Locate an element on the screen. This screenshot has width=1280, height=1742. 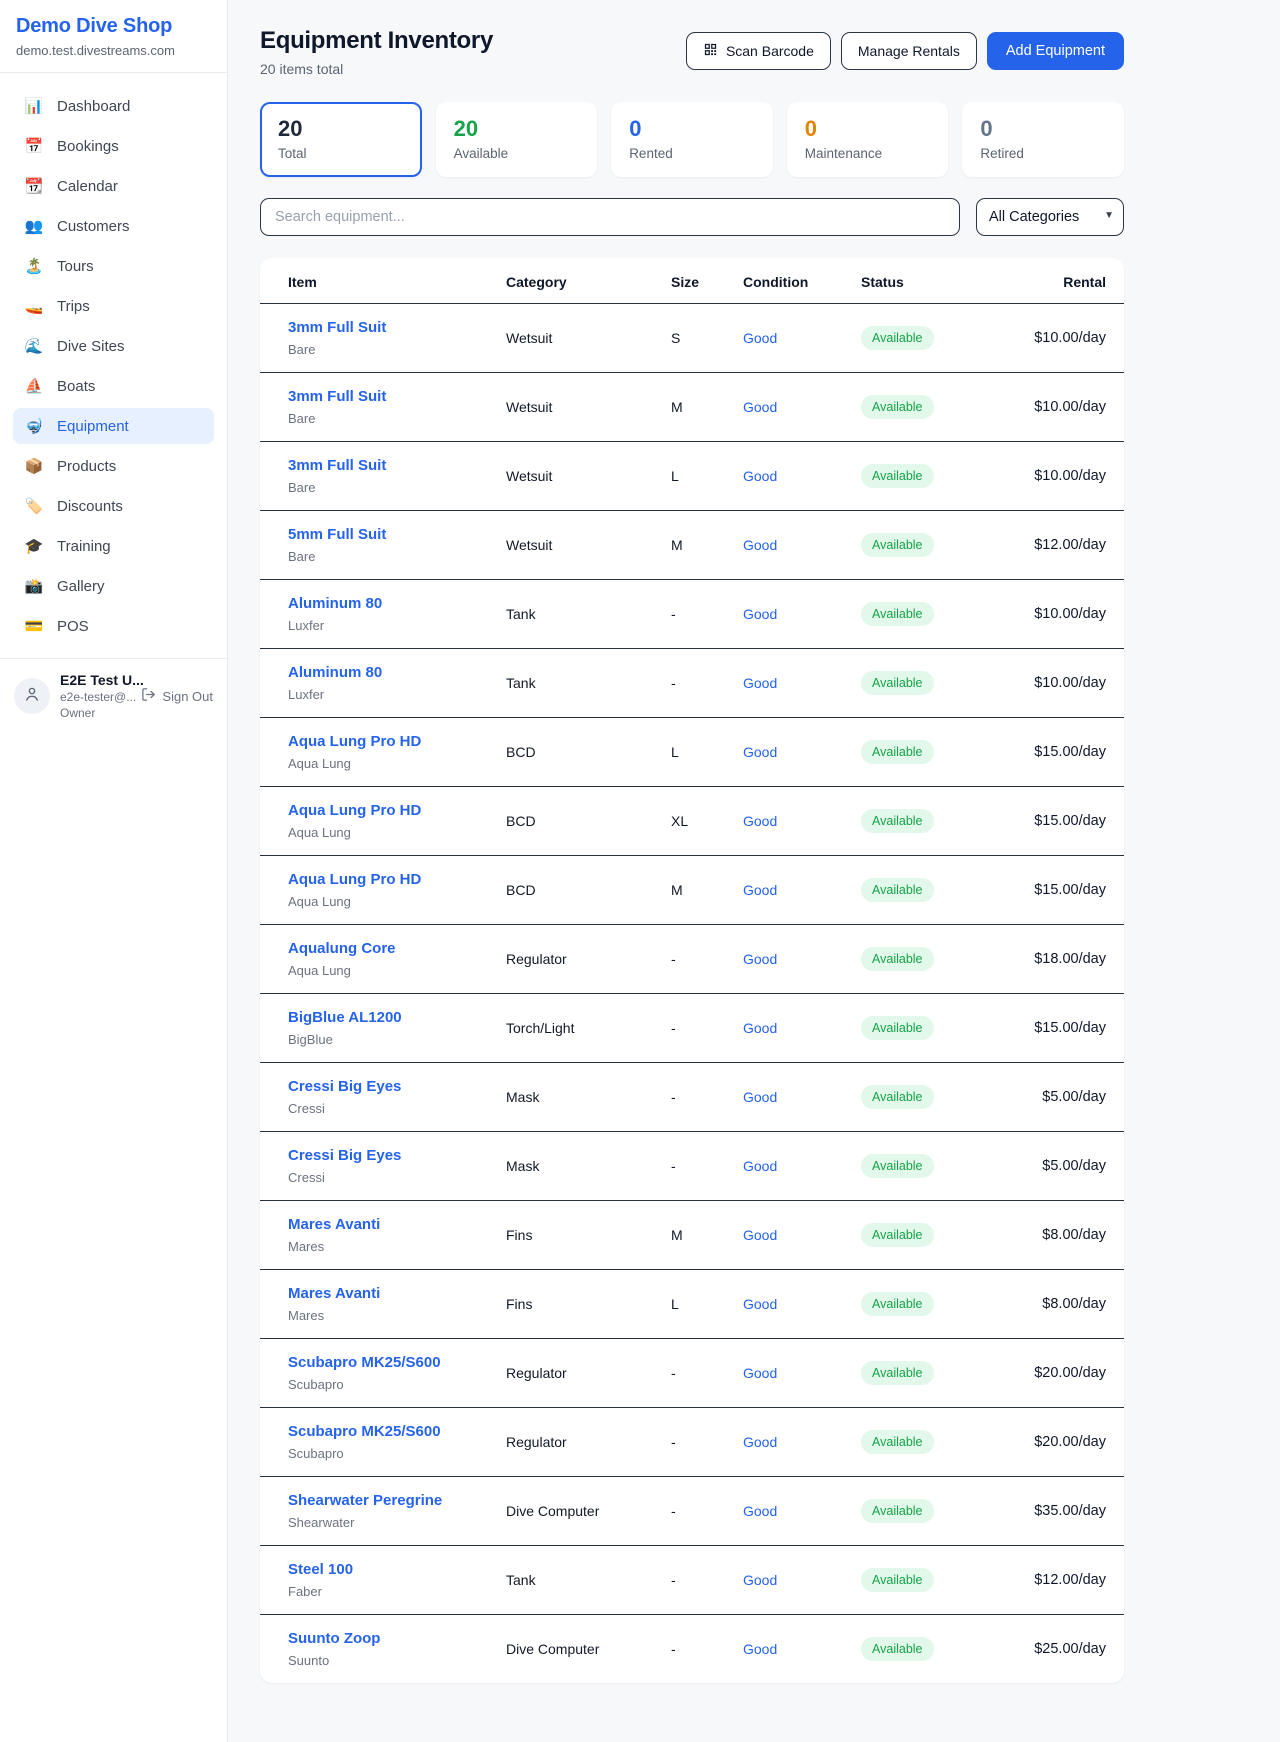
item-name-link: BigBlue AL1200 is located at coordinates (345, 1017).